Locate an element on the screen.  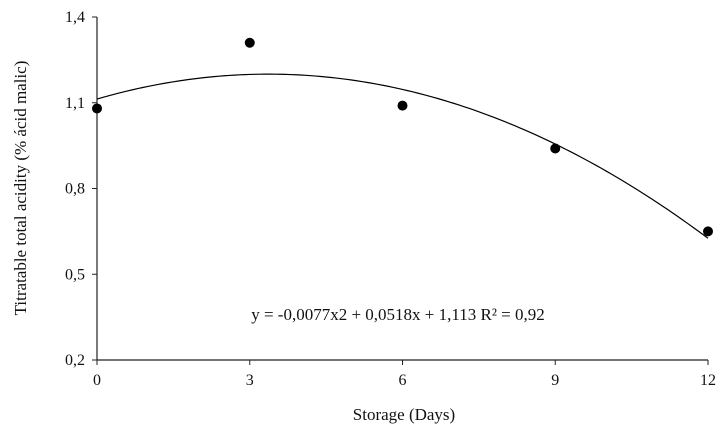
y-axis-title: Titratable total acidity (% ácid malic) is located at coordinates (20, 188).